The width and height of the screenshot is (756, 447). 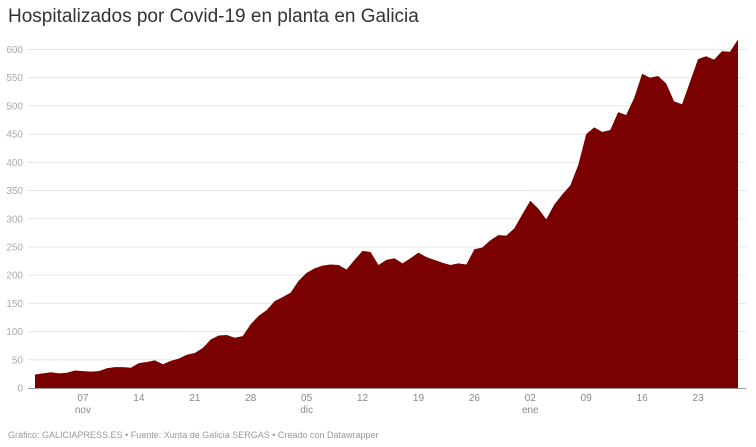 I want to click on y-tick-label: 250, so click(x=14, y=247).